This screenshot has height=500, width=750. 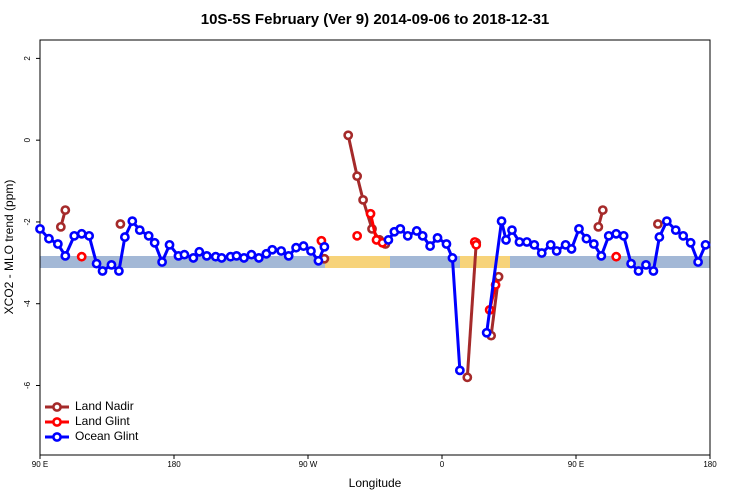 I want to click on x-axis-label: Longitude, so click(x=375, y=483).